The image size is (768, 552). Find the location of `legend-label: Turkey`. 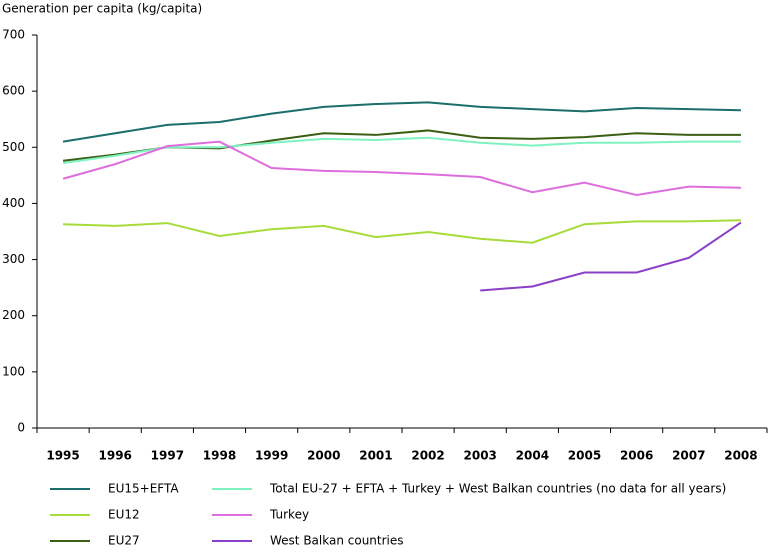

legend-label: Turkey is located at coordinates (289, 515).